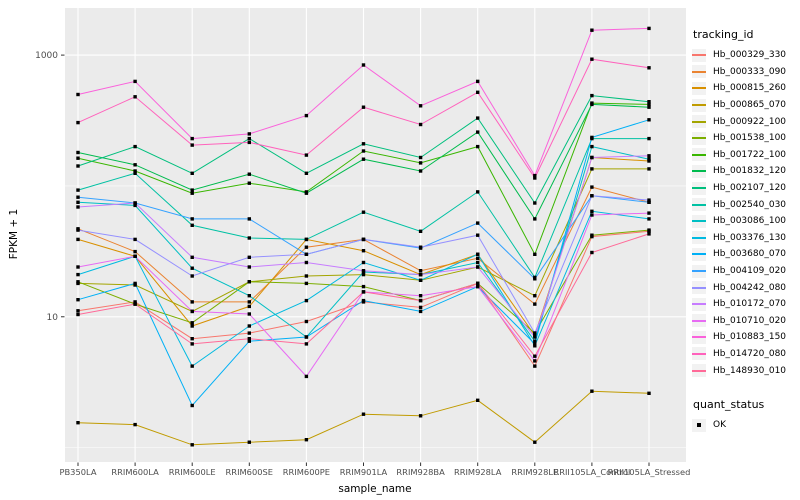 This screenshot has height=500, width=800. What do you see at coordinates (746, 238) in the screenshot?
I see `legend-item-Hb_003376_130: Hb_003376_130` at bounding box center [746, 238].